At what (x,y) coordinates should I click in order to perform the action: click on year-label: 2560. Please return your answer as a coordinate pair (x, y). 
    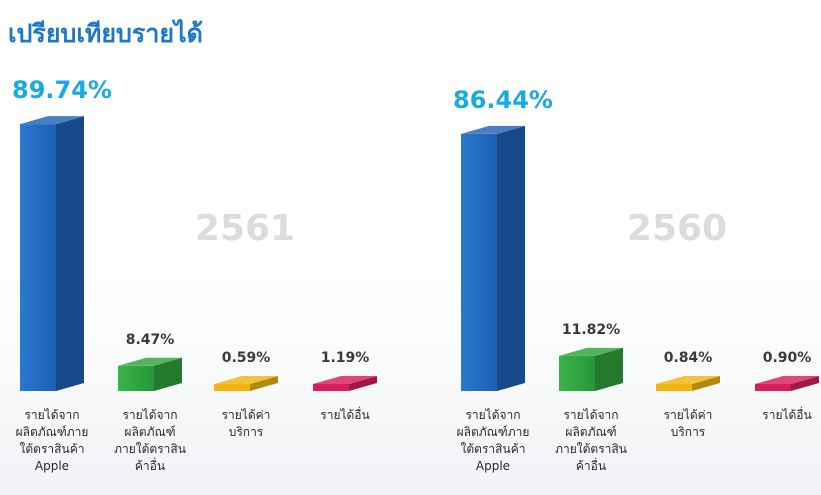
    Looking at the image, I should click on (677, 228).